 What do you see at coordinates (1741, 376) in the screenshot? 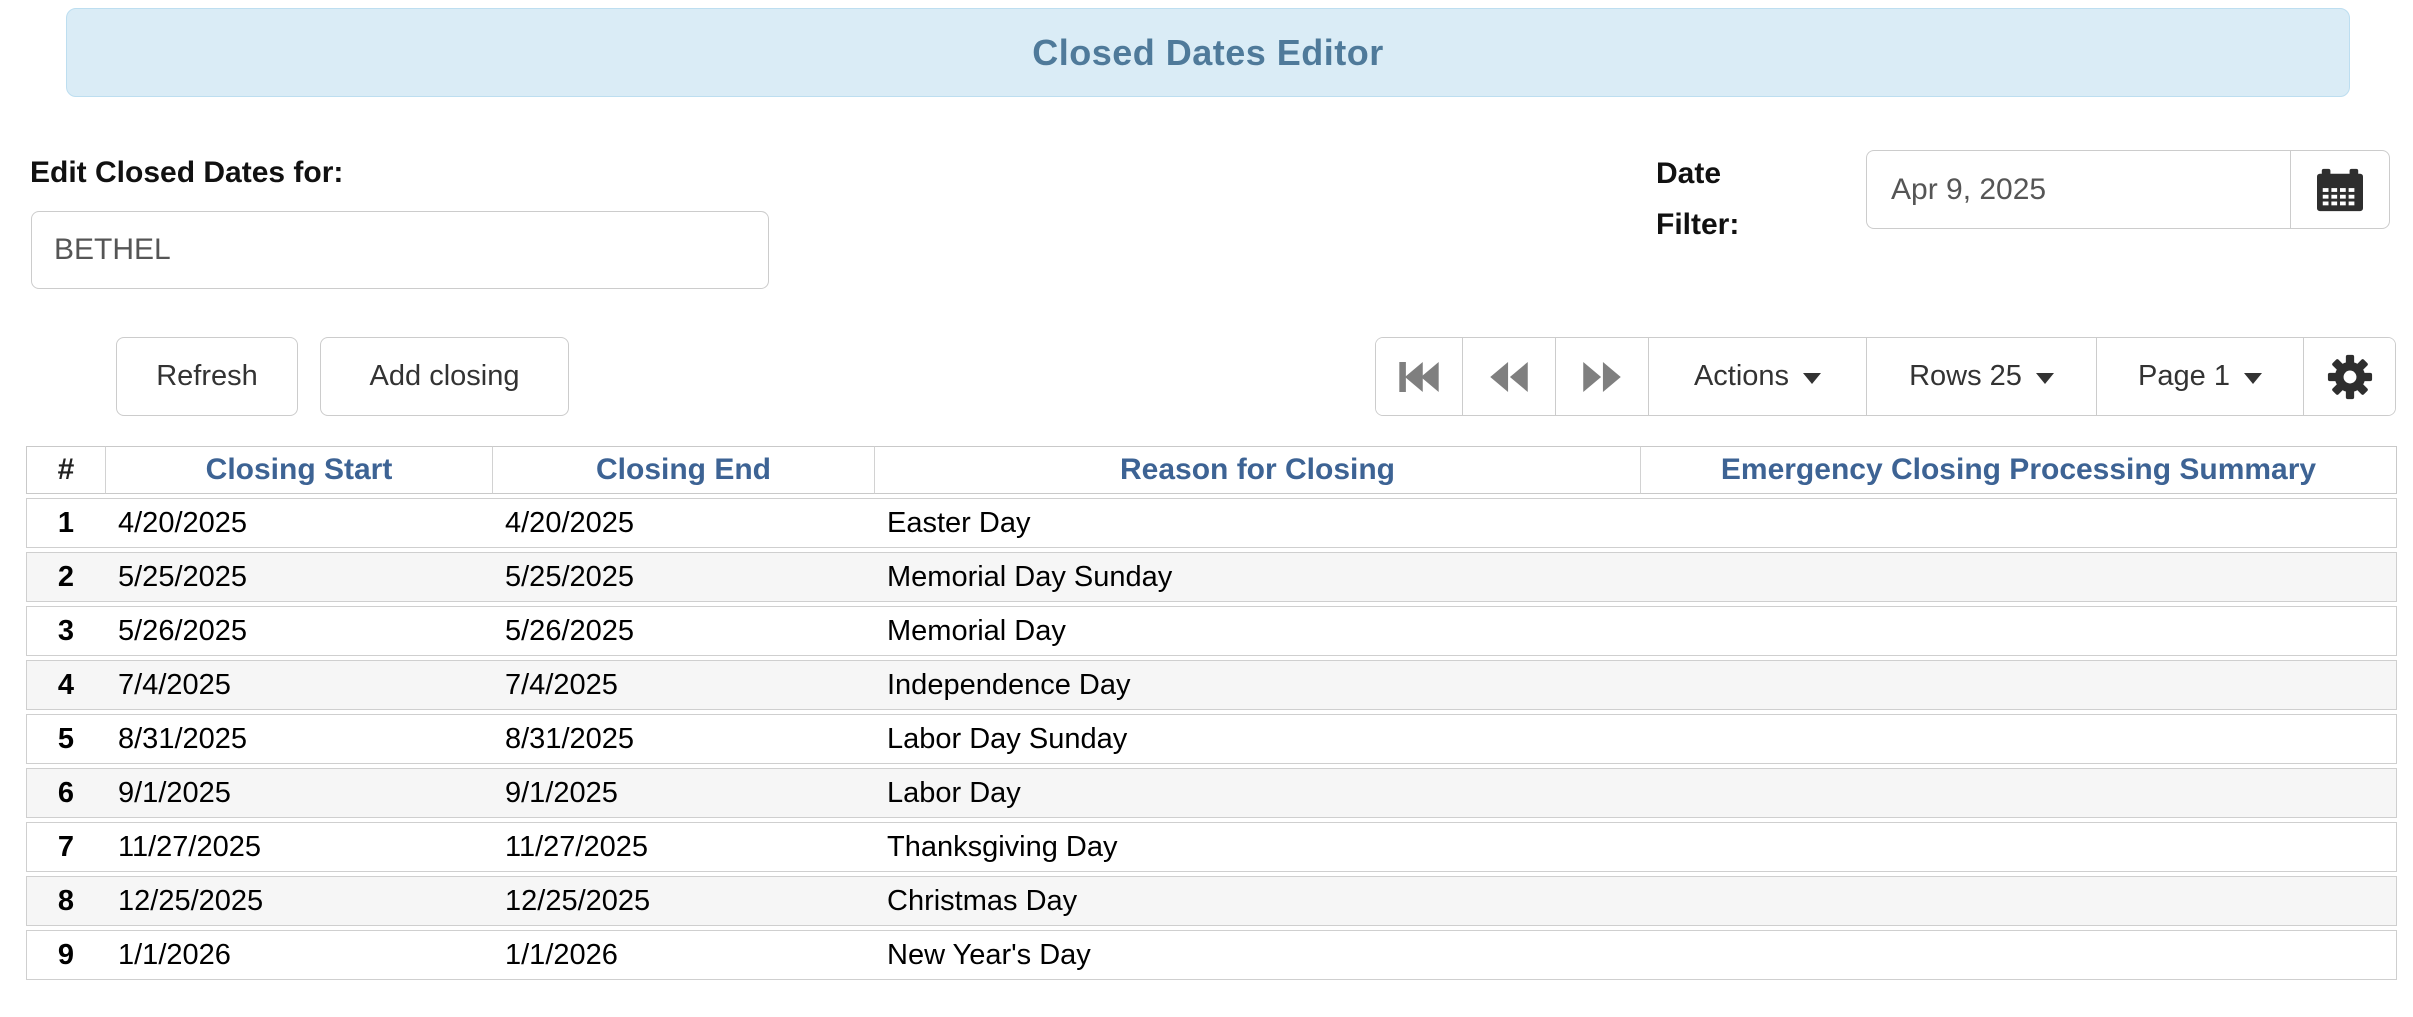
I see `actions-dropdown-label: Actions` at bounding box center [1741, 376].